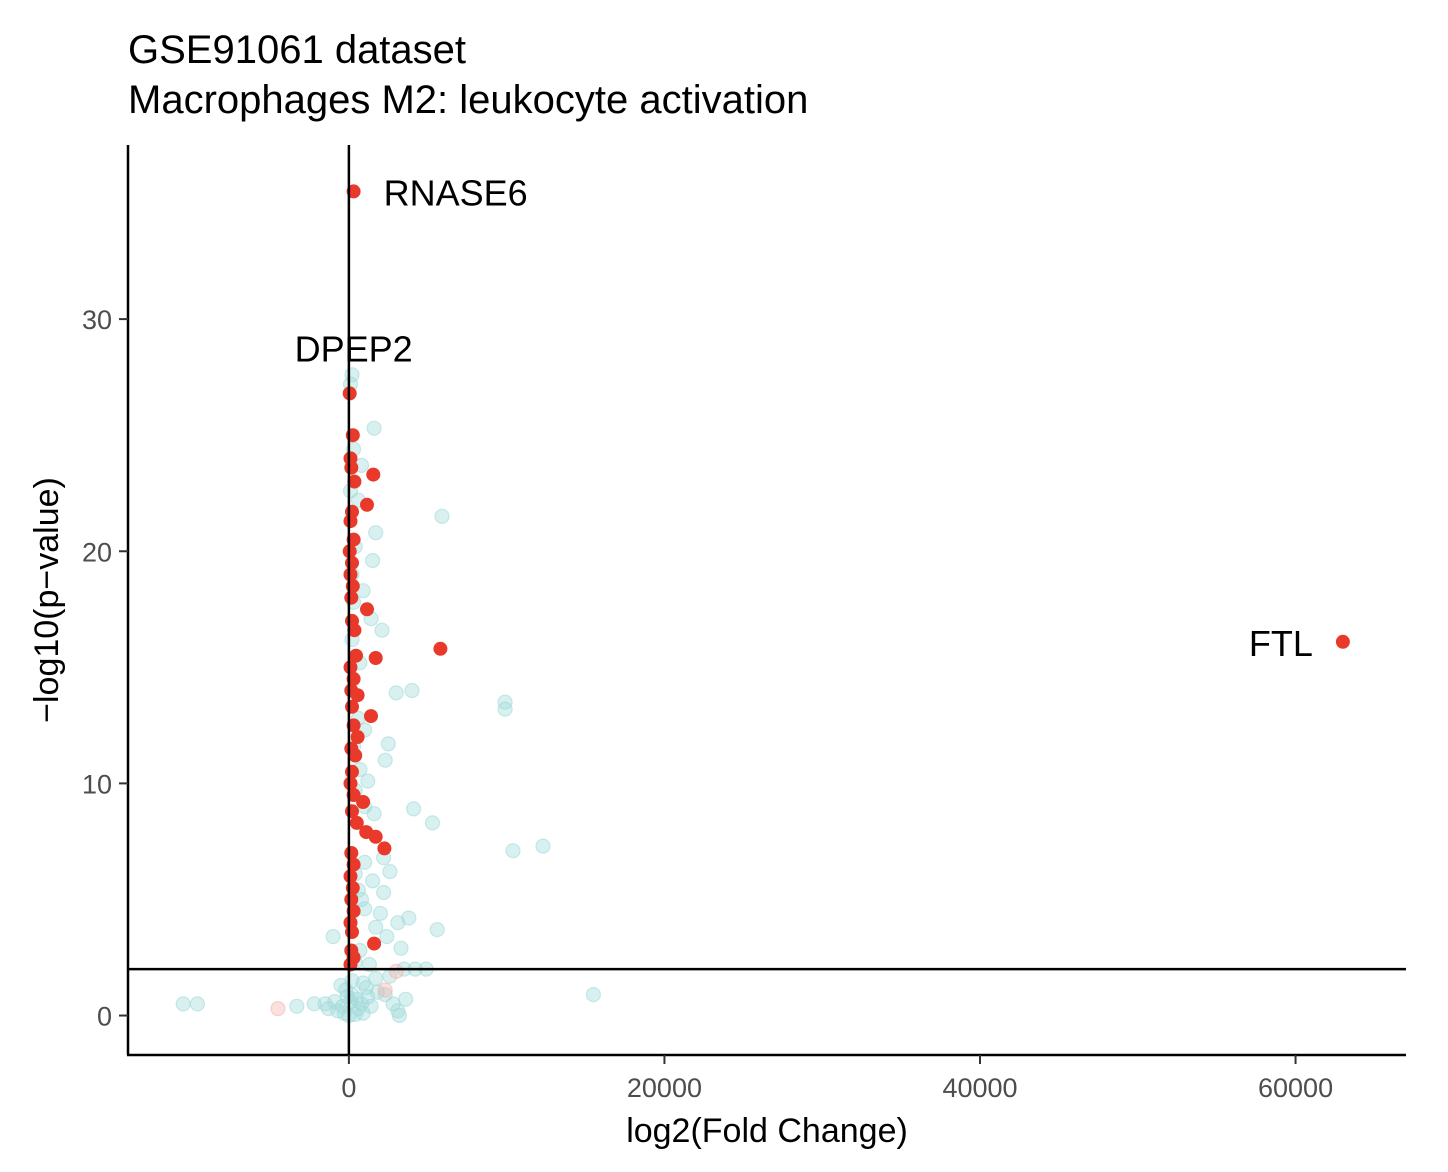  I want to click on x-axis-ticks: 0 20000 40000 60000, so click(837, 1079).